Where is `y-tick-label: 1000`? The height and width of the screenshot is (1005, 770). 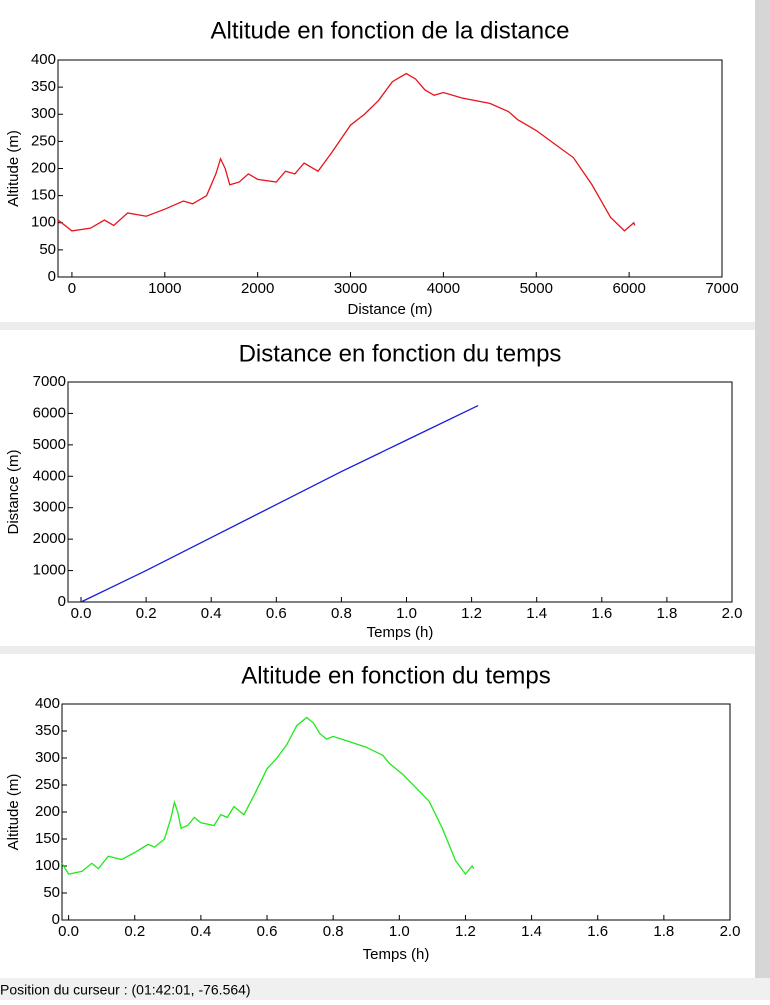 y-tick-label: 1000 is located at coordinates (49, 570).